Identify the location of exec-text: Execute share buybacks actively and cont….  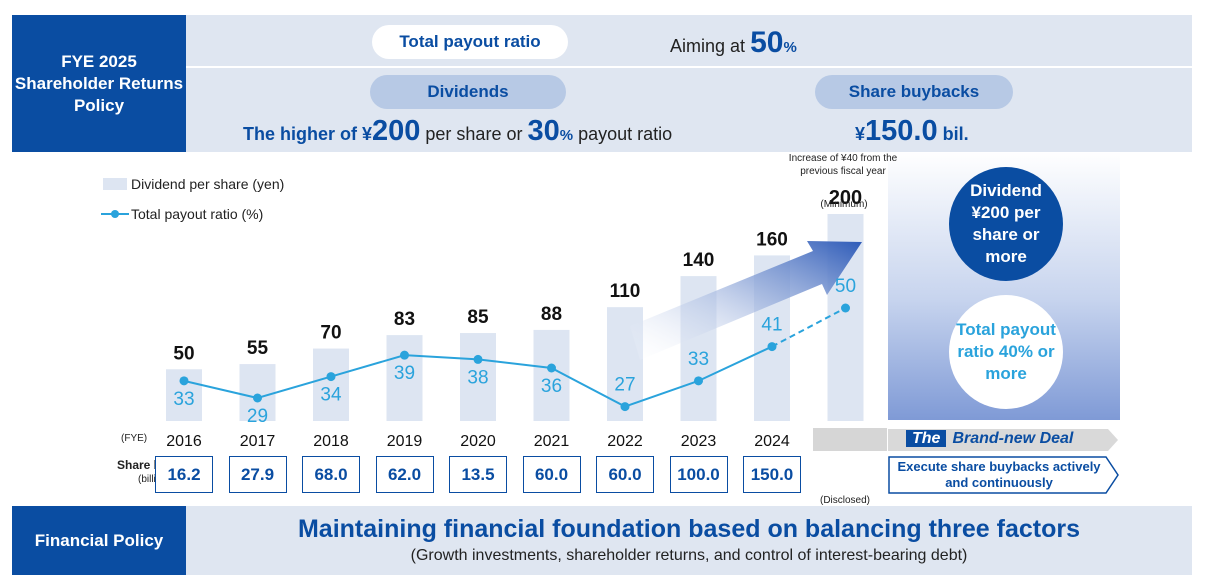
(999, 474).